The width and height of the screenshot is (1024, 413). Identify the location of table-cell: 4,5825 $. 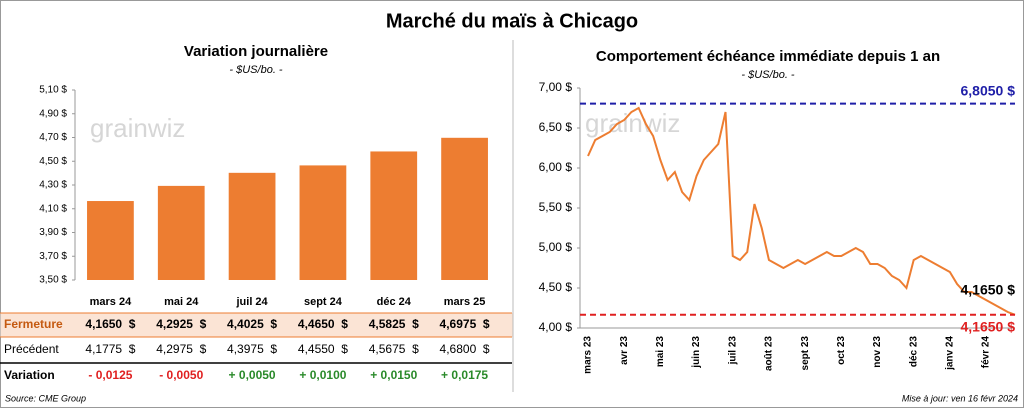
(394, 324).